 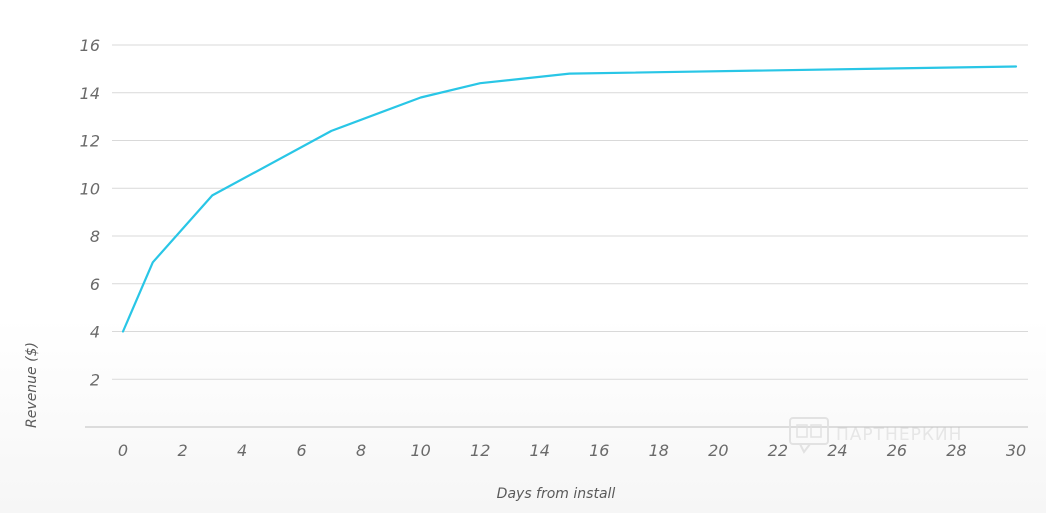 I want to click on x-tick-label: 30, so click(x=1016, y=450).